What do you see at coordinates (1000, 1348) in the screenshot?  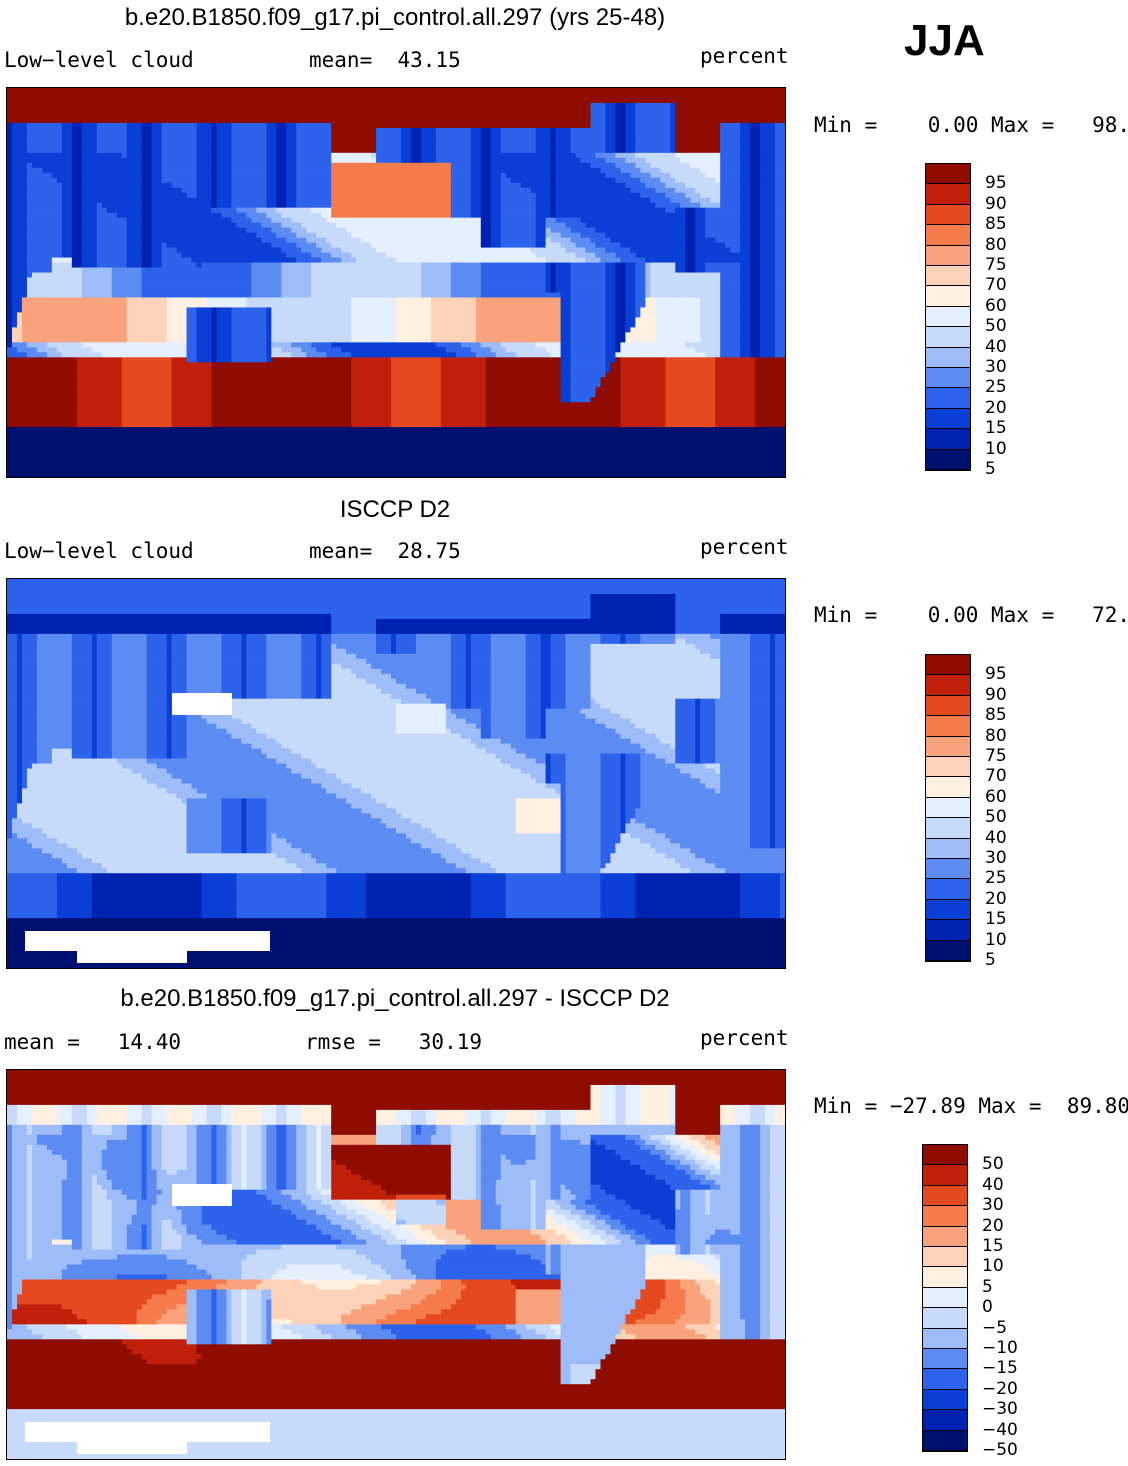 I see `colorbar-tick-label: −10` at bounding box center [1000, 1348].